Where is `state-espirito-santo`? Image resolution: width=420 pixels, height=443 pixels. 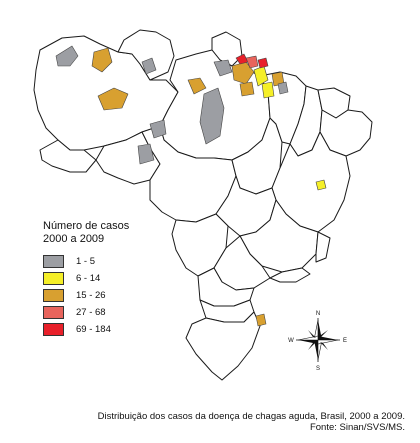 state-espirito-santo is located at coordinates (323, 247).